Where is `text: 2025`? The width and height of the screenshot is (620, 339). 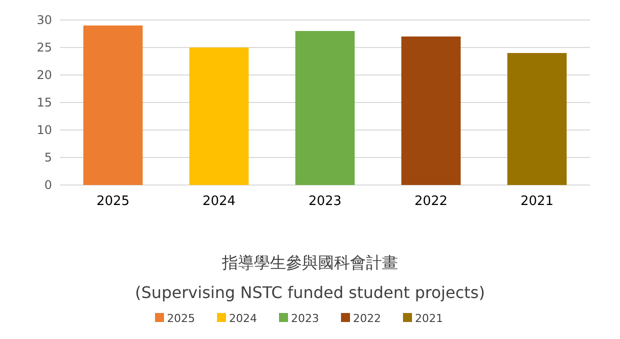 text: 2025 is located at coordinates (113, 201).